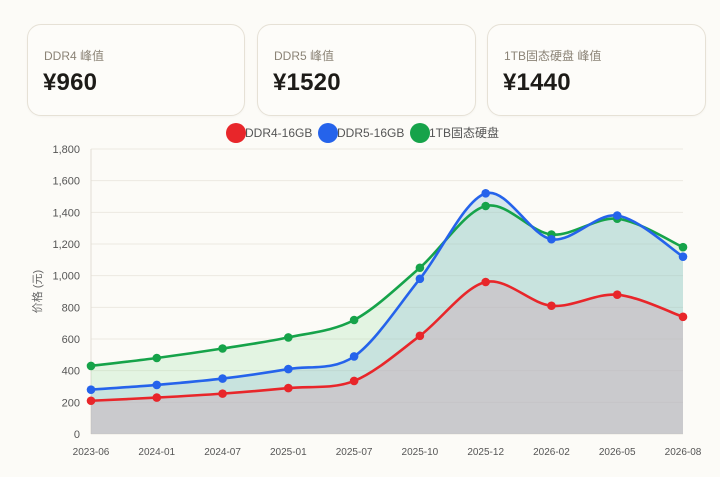 The height and width of the screenshot is (477, 720). I want to click on legend-item: DDR4-16GB, so click(269, 133).